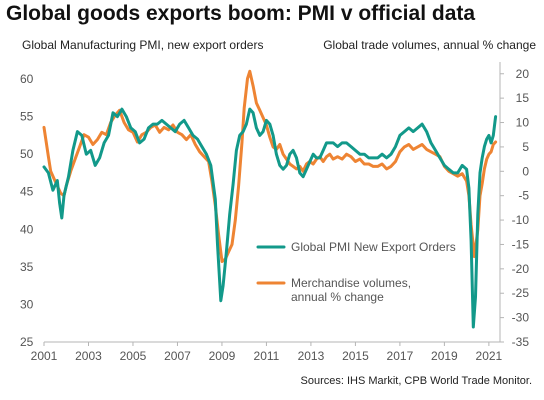 The height and width of the screenshot is (400, 544). What do you see at coordinates (521, 244) in the screenshot?
I see `right-tick-label: -15` at bounding box center [521, 244].